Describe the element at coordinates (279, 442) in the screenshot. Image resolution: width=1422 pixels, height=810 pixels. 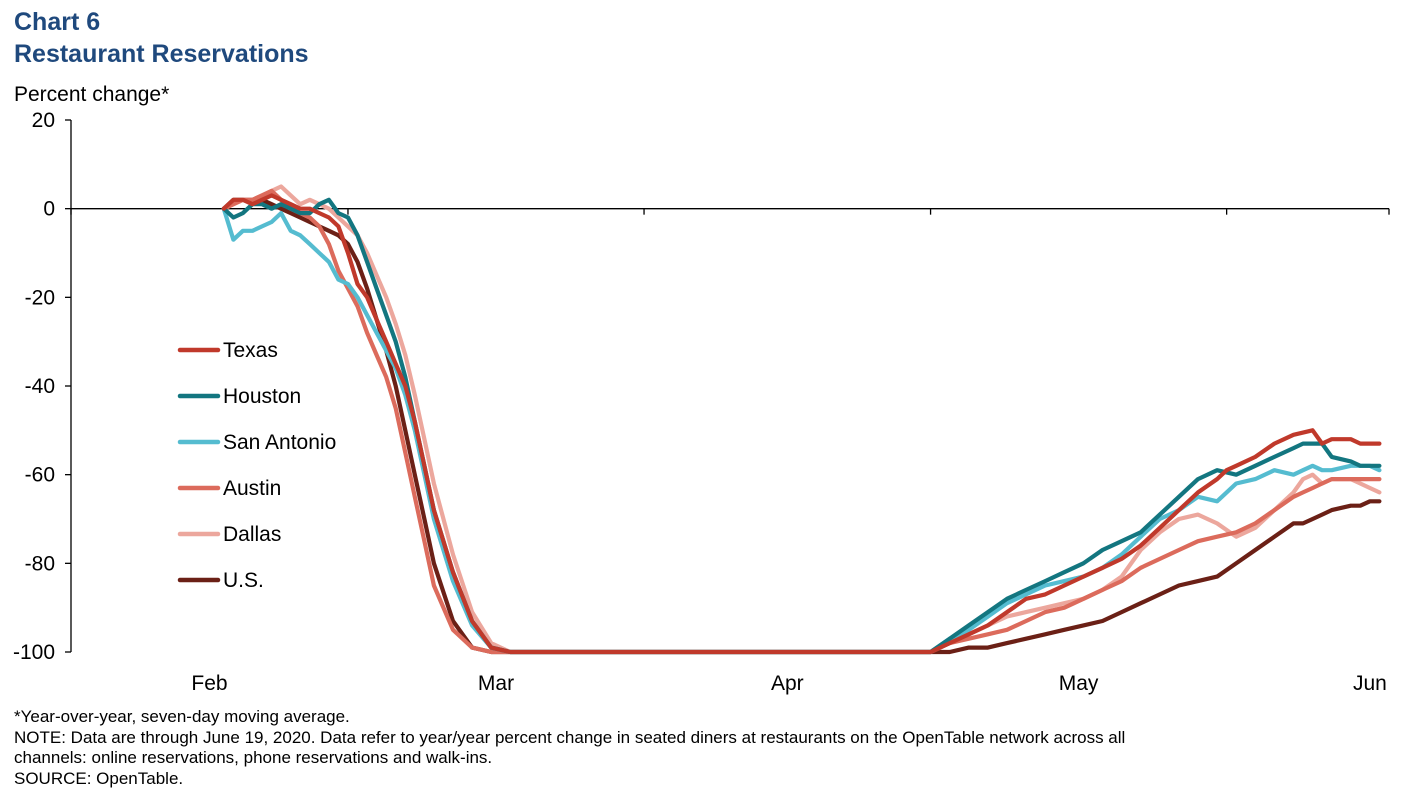
I see `legend-label: San Antonio` at that location.